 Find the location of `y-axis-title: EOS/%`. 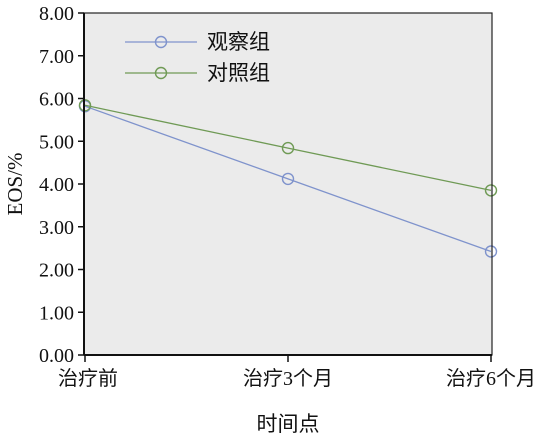

y-axis-title: EOS/% is located at coordinates (15, 184).